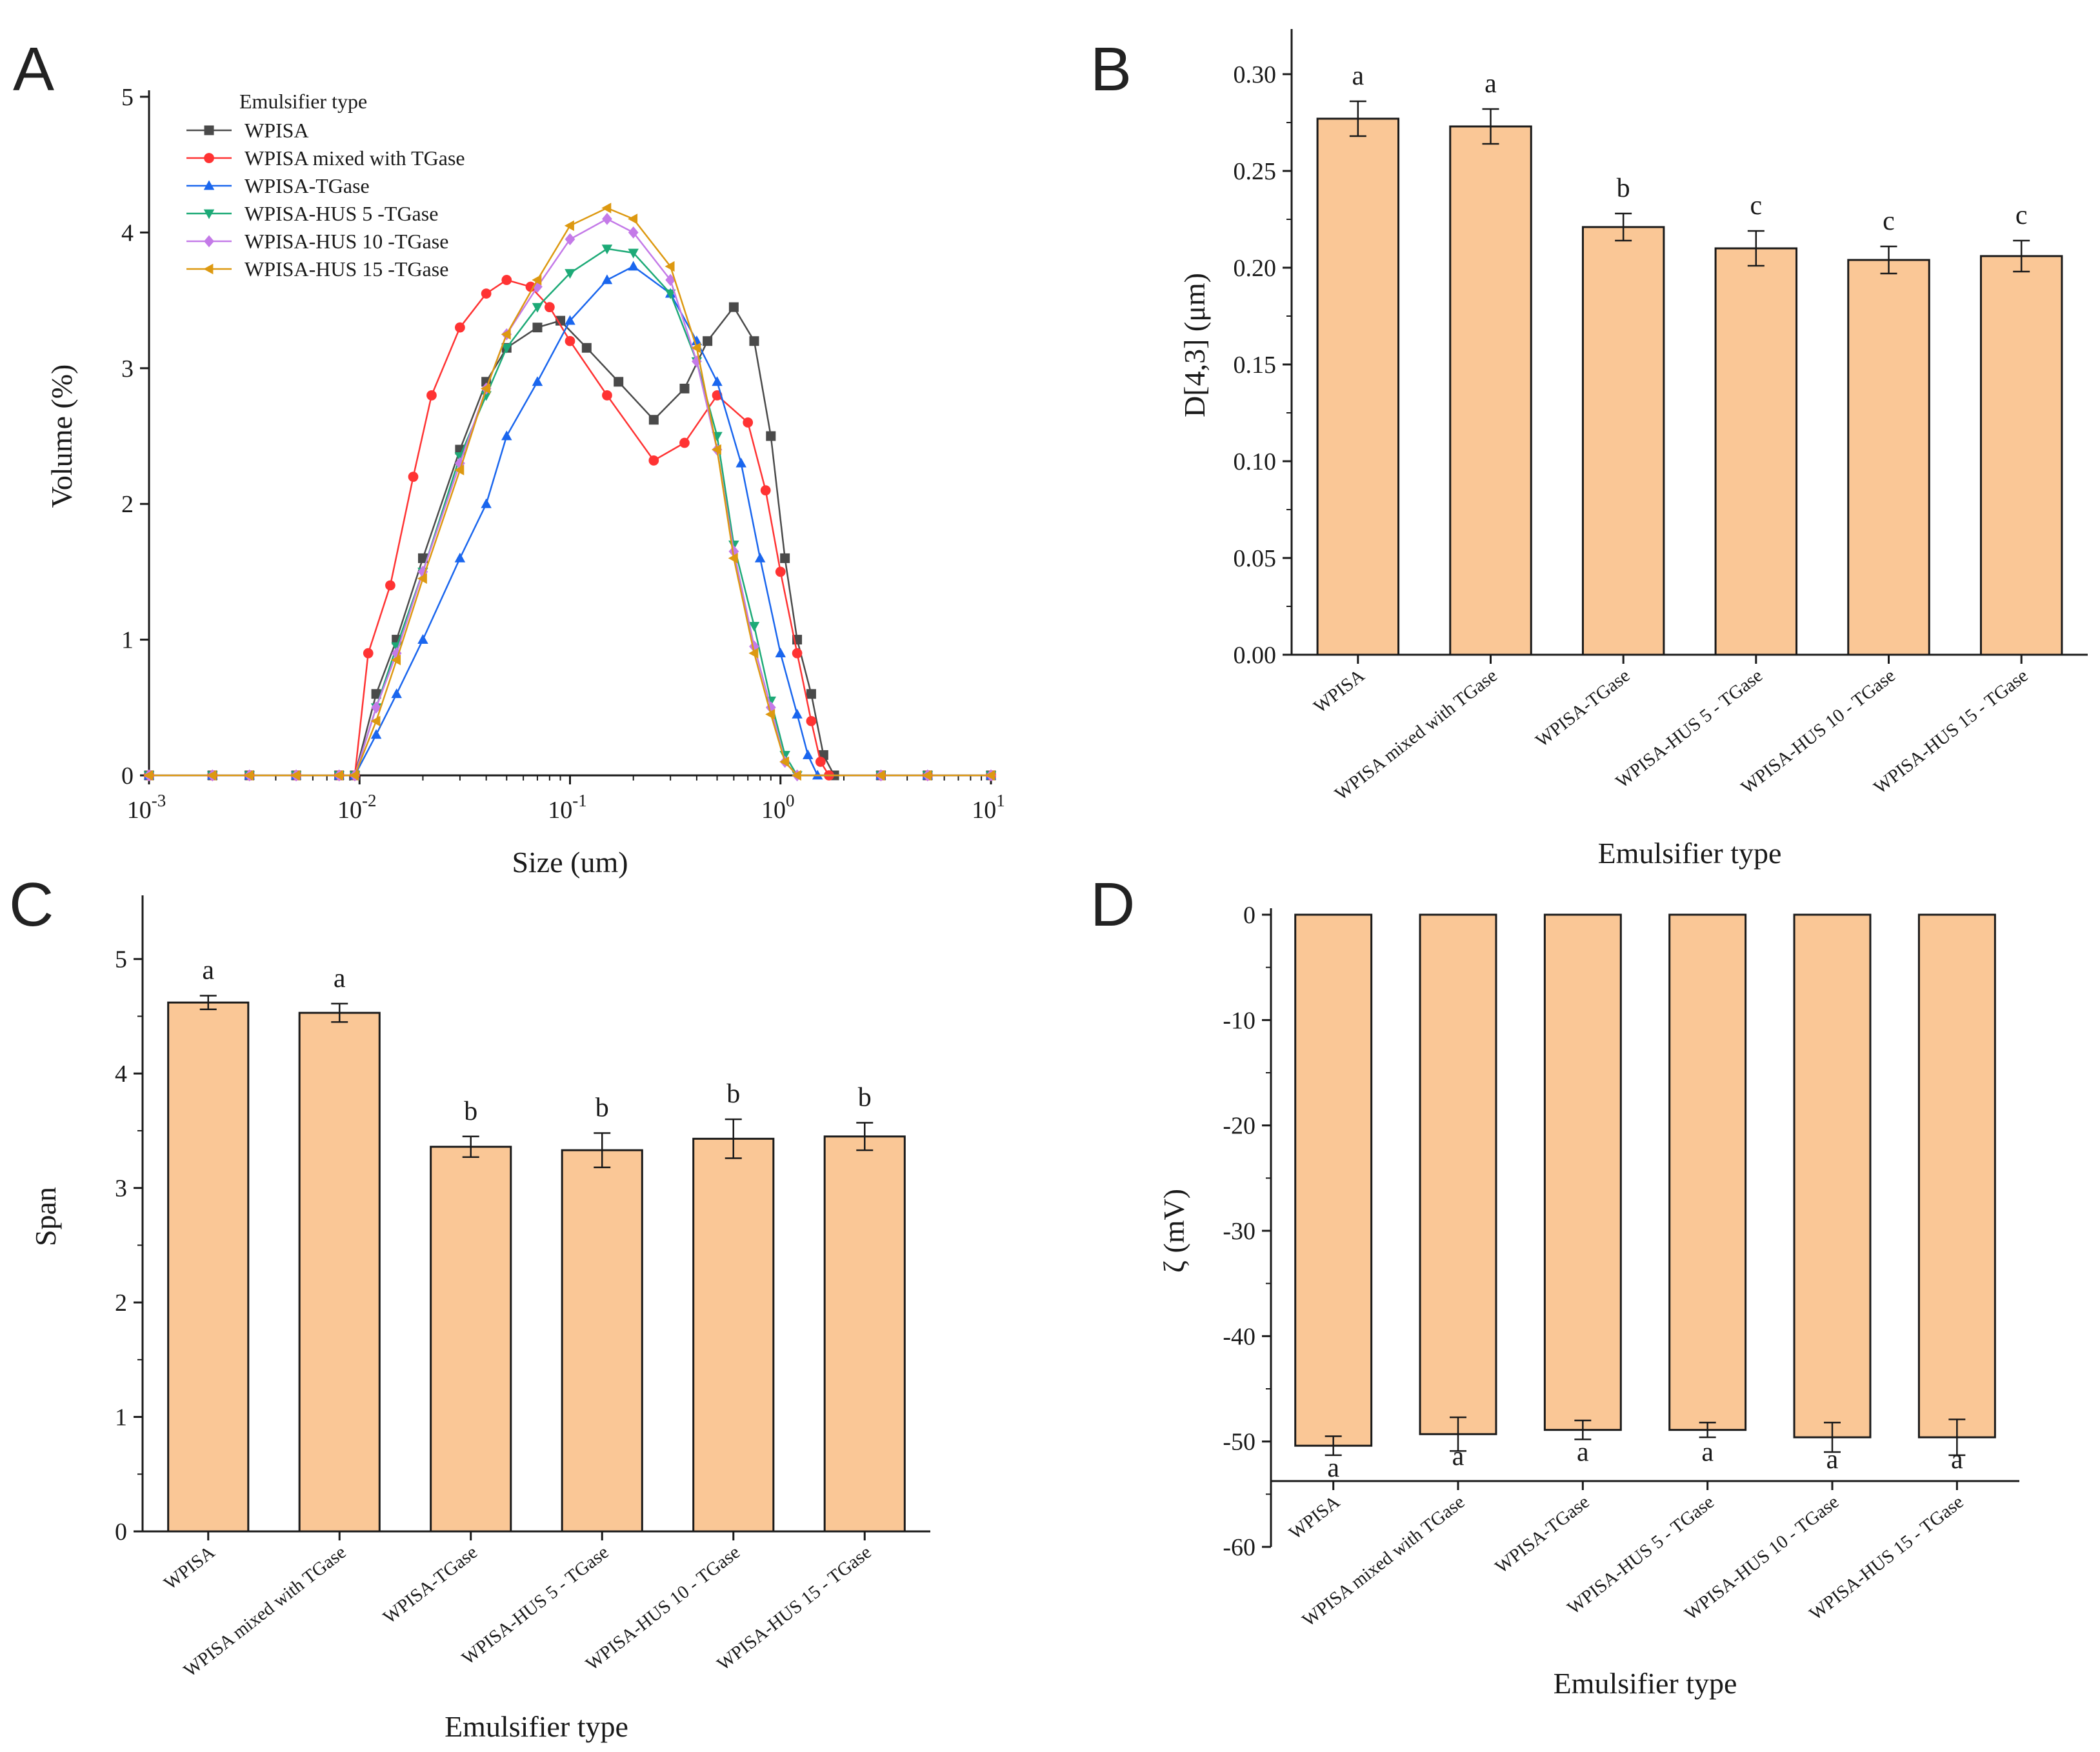 The height and width of the screenshot is (1752, 2100). I want to click on y-tick-label: 5, so click(127, 98).